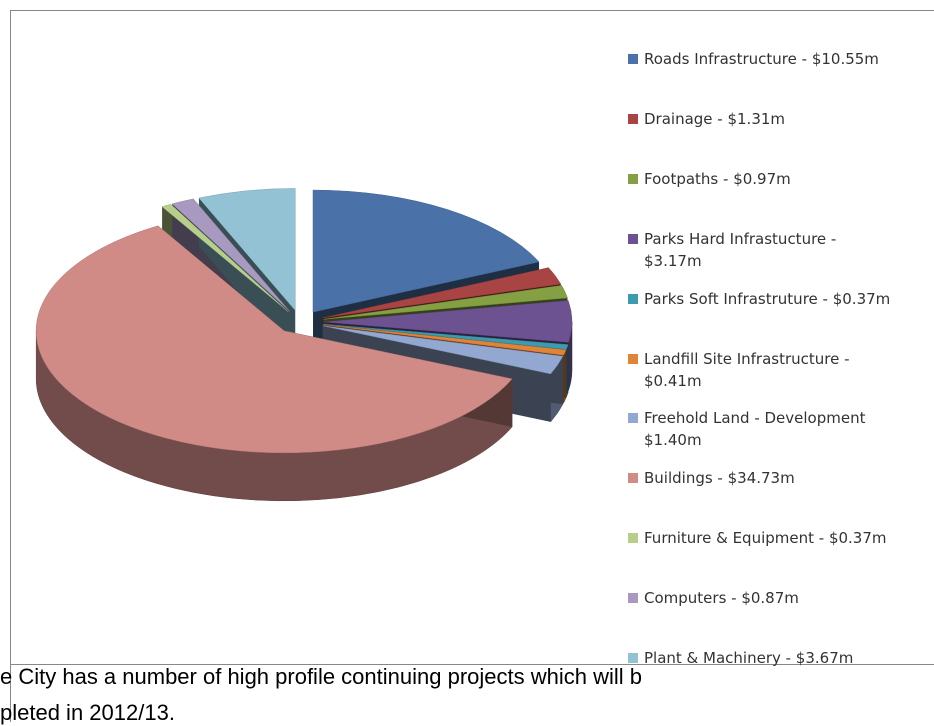 The width and height of the screenshot is (934, 726). I want to click on body-text: pleted in 2012/13., so click(87, 712).